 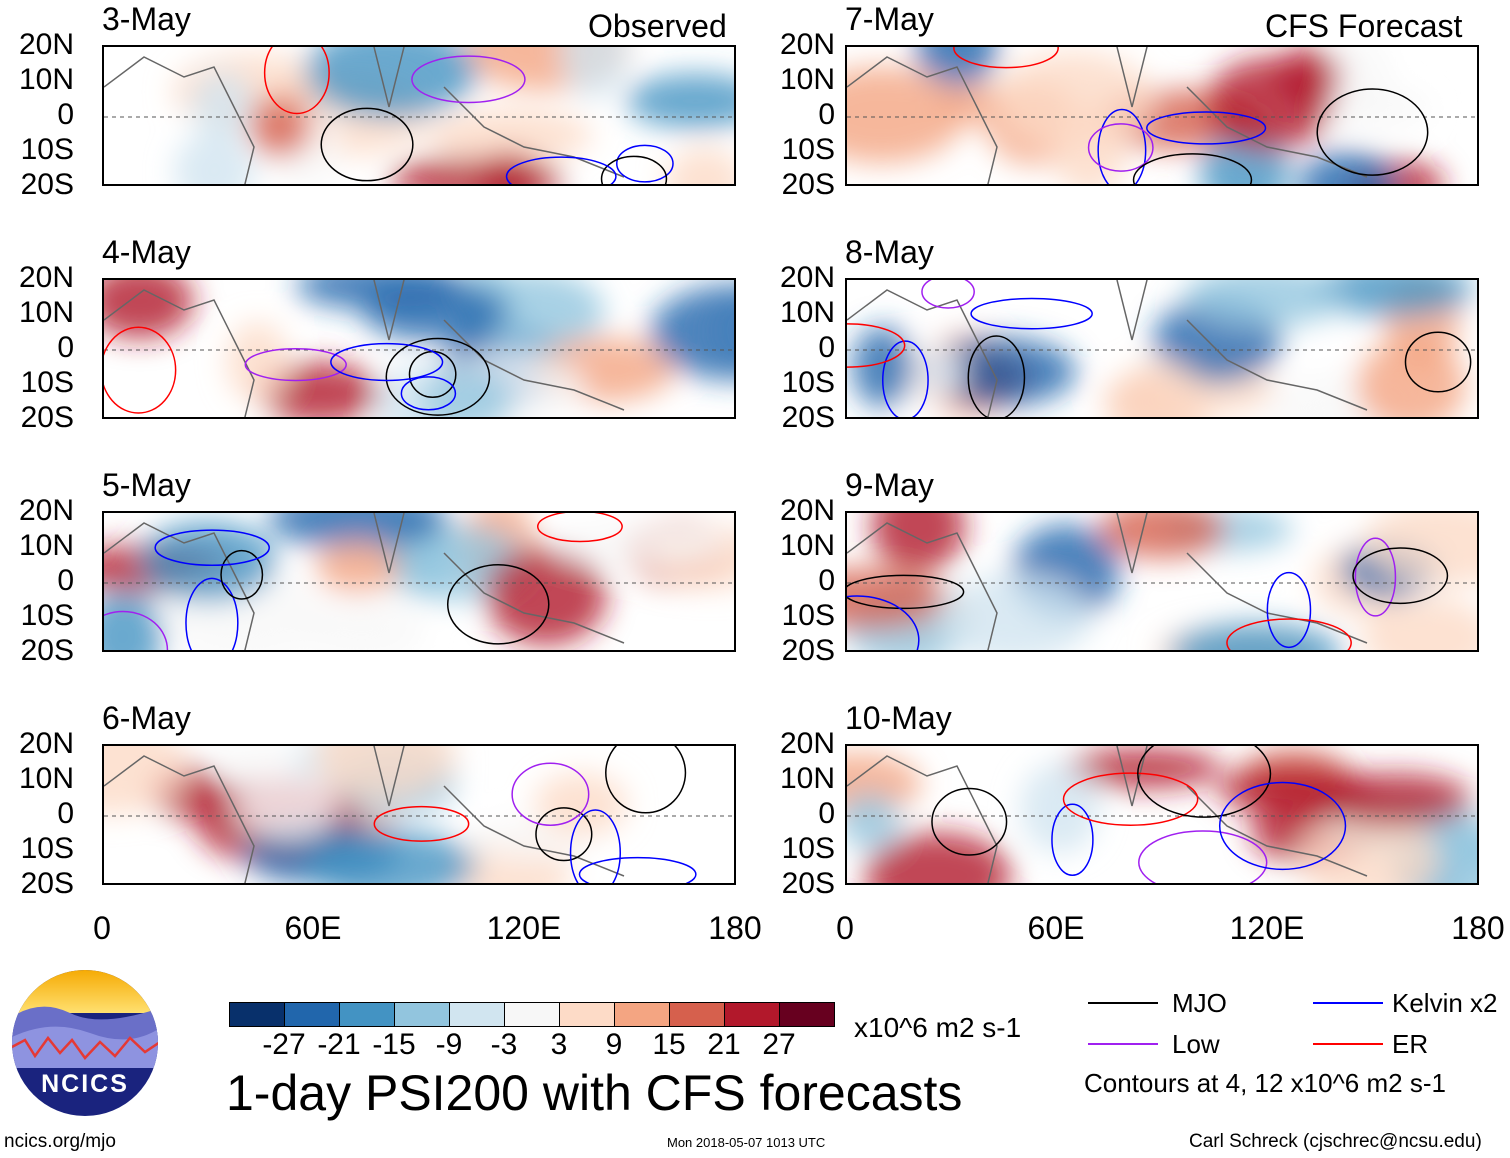 I want to click on legend-swatch-mjo, so click(x=1123, y=1003).